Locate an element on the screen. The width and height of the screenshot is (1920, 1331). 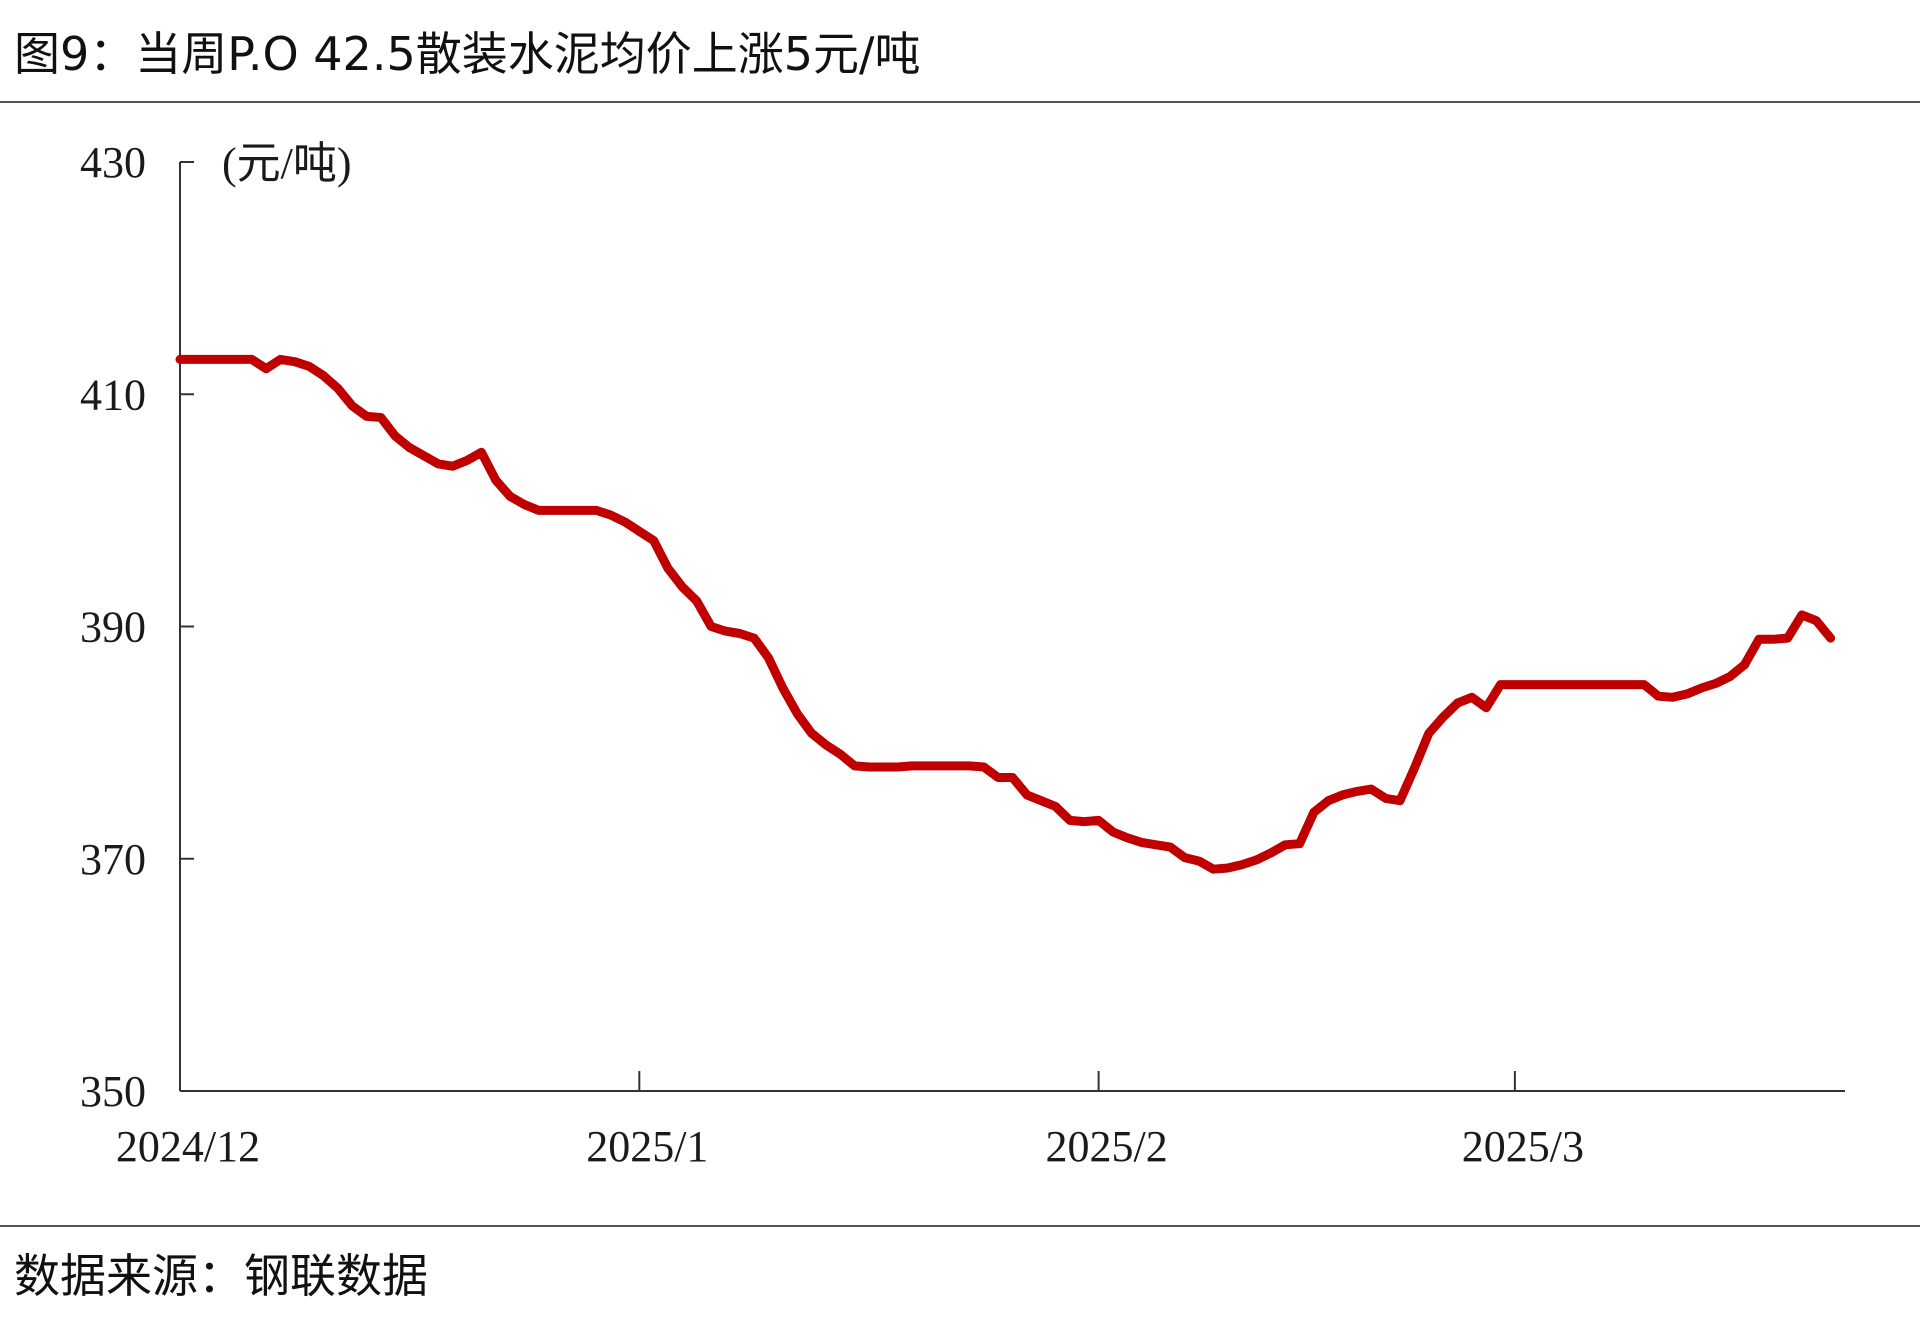
figure-title: 图9：当周P.O 42.5散装水泥均价上涨5元/吨 is located at coordinates (467, 54).